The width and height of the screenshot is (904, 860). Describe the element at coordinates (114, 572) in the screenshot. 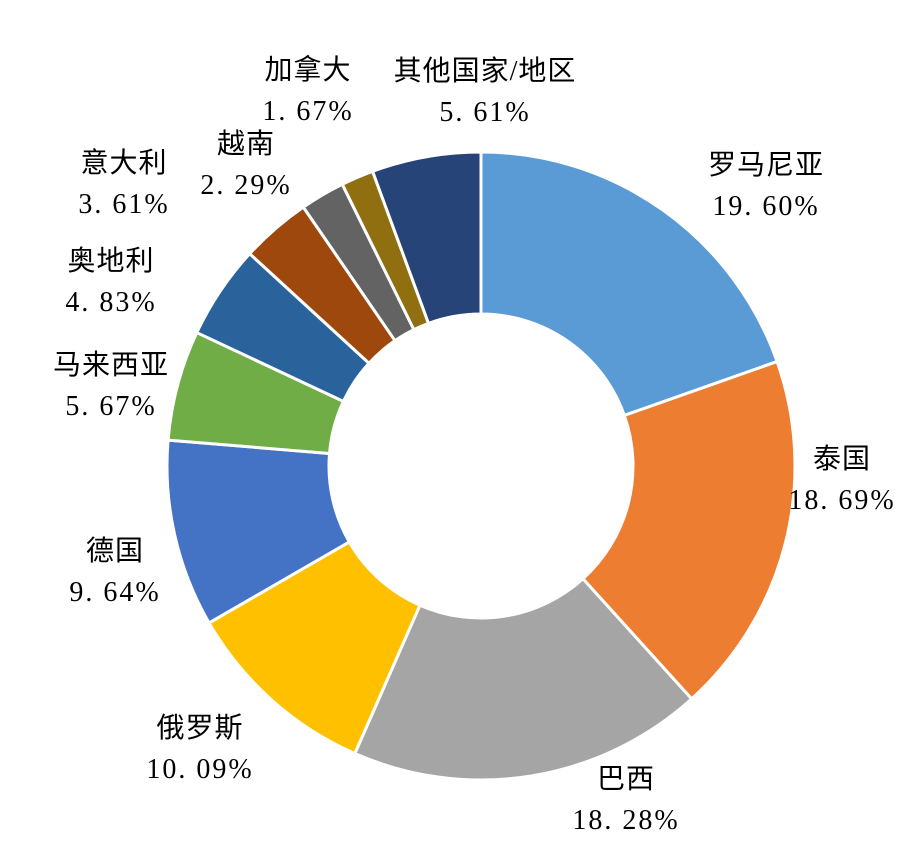

I see `slice-label-4: 德国 9. 64%` at that location.